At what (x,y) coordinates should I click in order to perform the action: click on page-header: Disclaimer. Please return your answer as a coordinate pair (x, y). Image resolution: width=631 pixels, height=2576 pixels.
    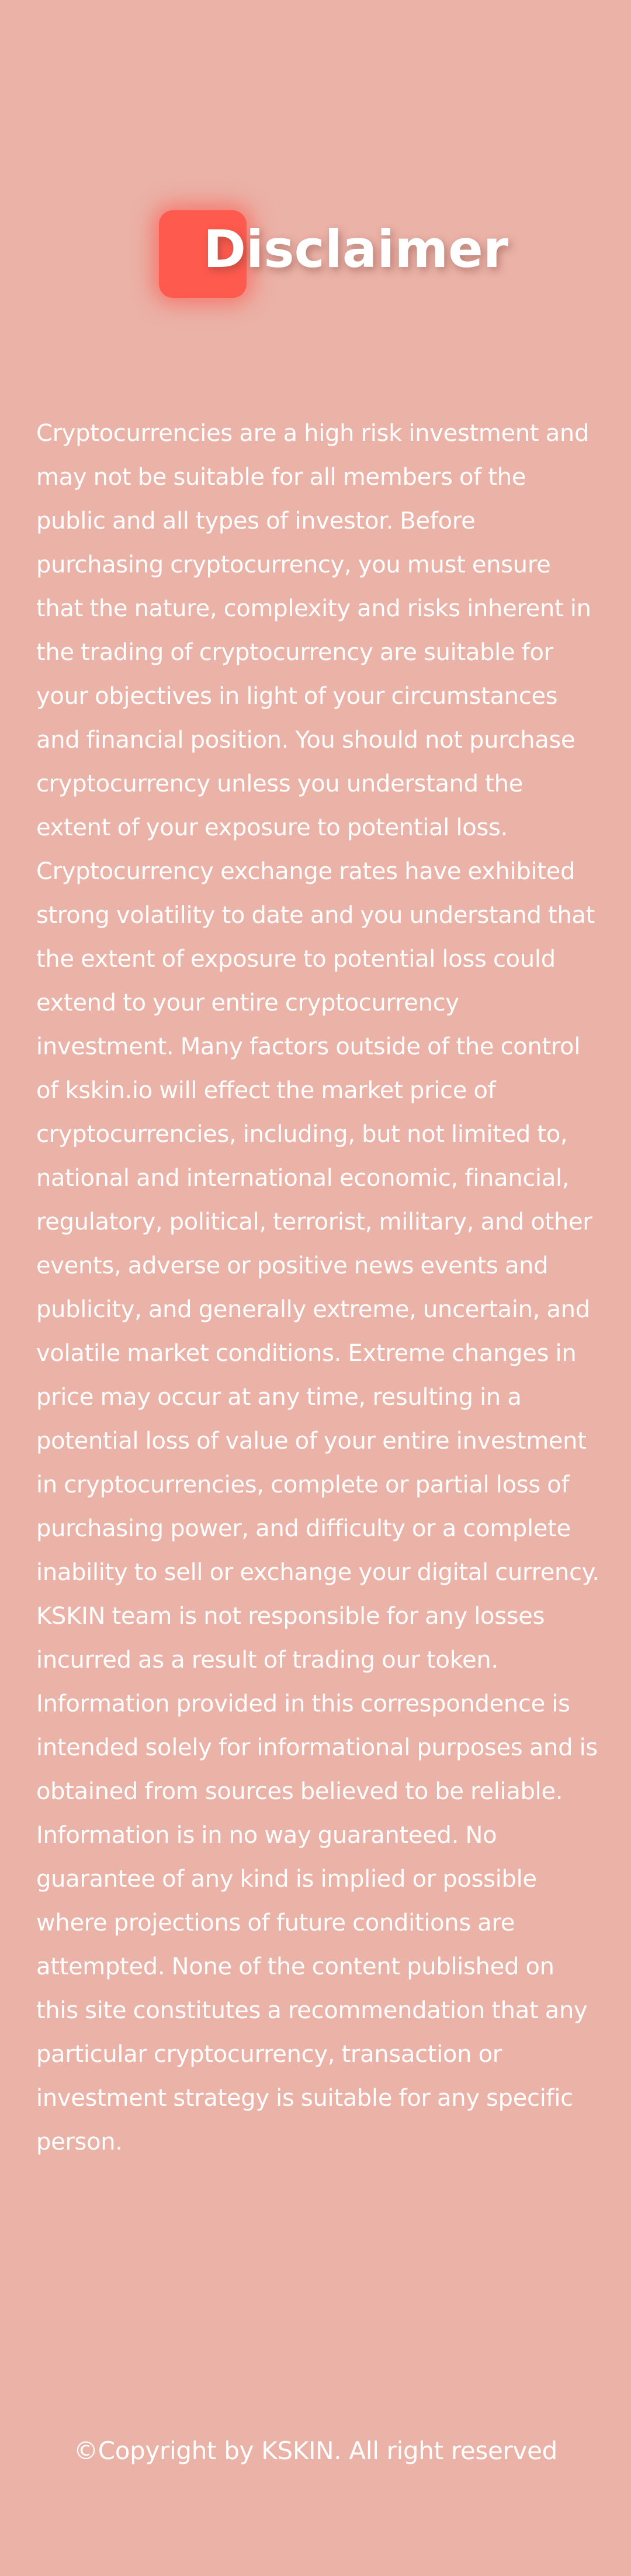
    Looking at the image, I should click on (322, 254).